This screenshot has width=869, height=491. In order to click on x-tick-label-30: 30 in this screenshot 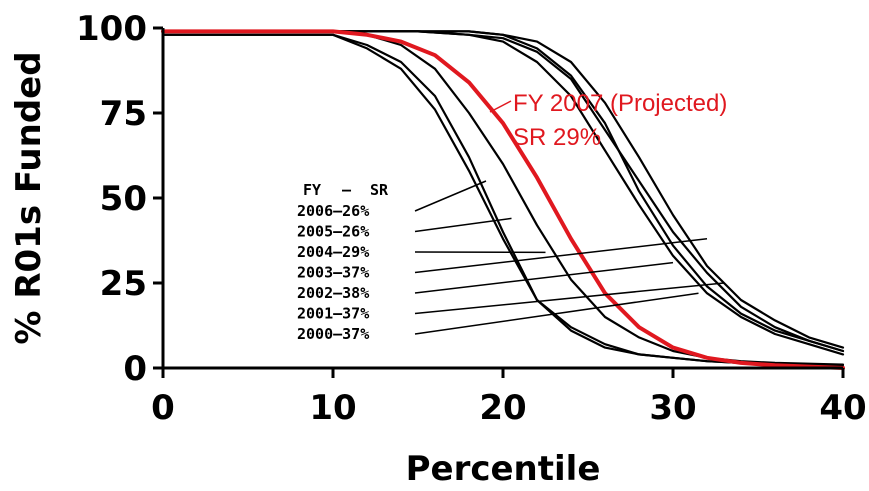, I will do `click(672, 408)`.